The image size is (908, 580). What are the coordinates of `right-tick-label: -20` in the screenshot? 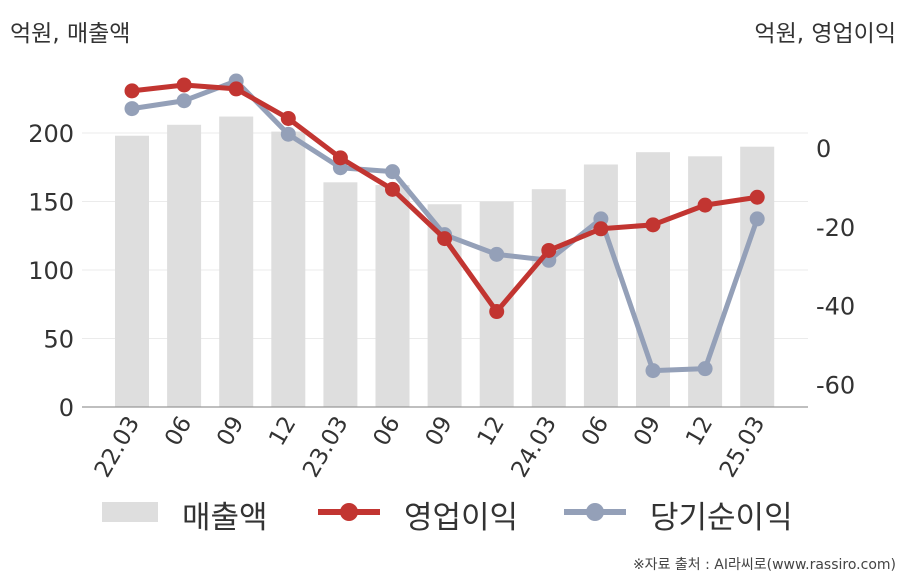 It's located at (835, 228).